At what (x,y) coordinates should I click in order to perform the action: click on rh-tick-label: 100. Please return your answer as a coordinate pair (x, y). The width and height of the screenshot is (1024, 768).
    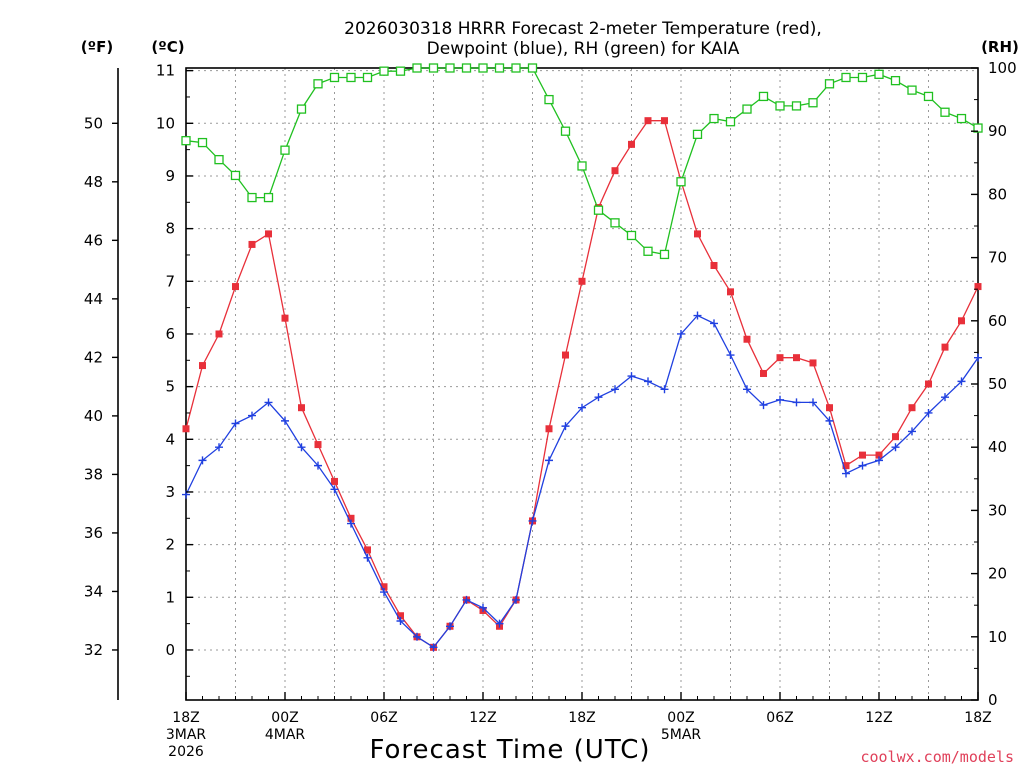
    Looking at the image, I should click on (1002, 68).